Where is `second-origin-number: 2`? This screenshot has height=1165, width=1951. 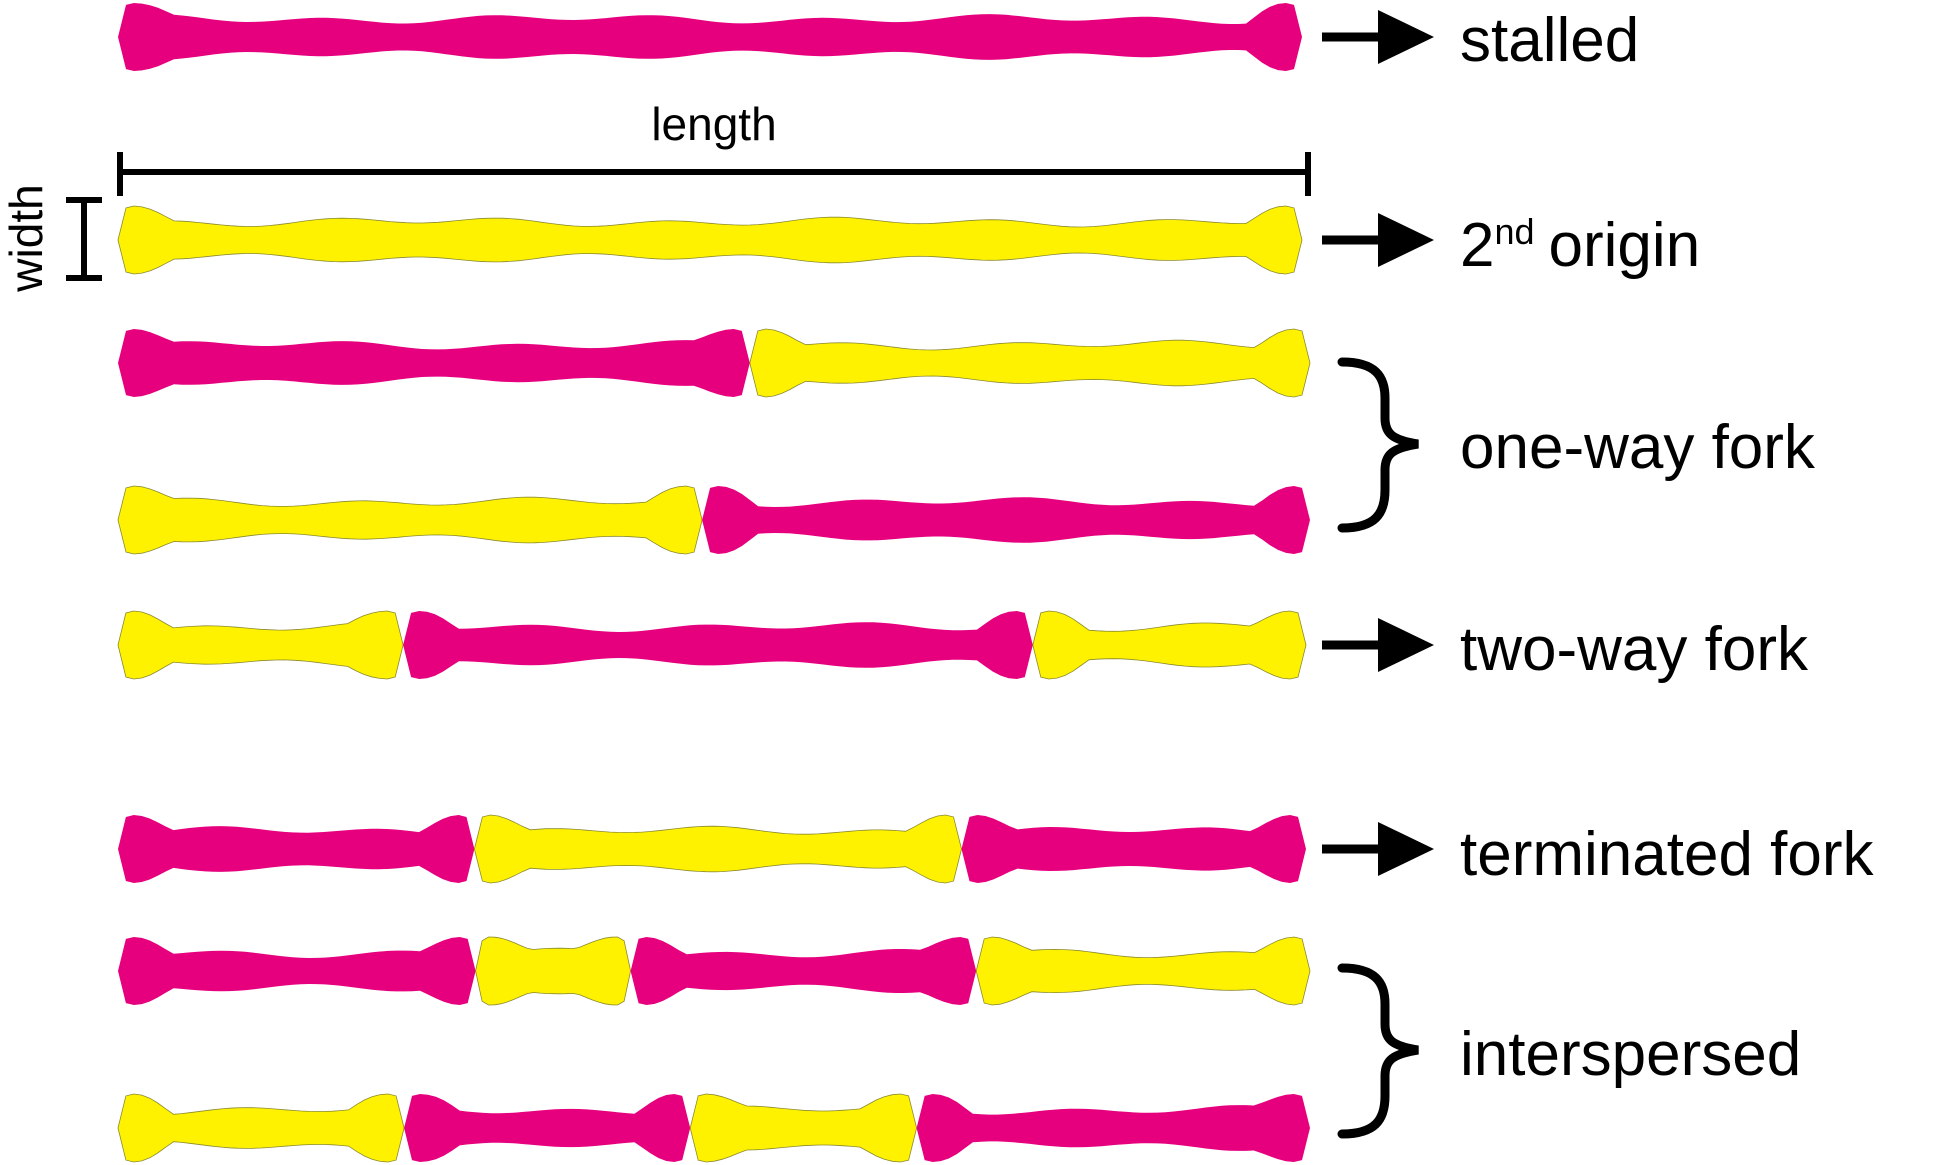 second-origin-number: 2 is located at coordinates (1477, 245).